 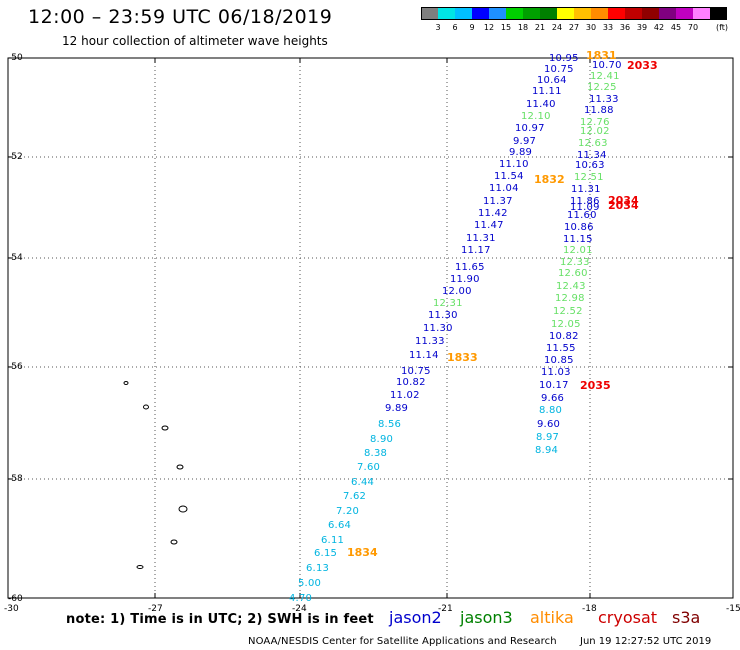 I want to click on legend-label: 12, so click(x=489, y=27).